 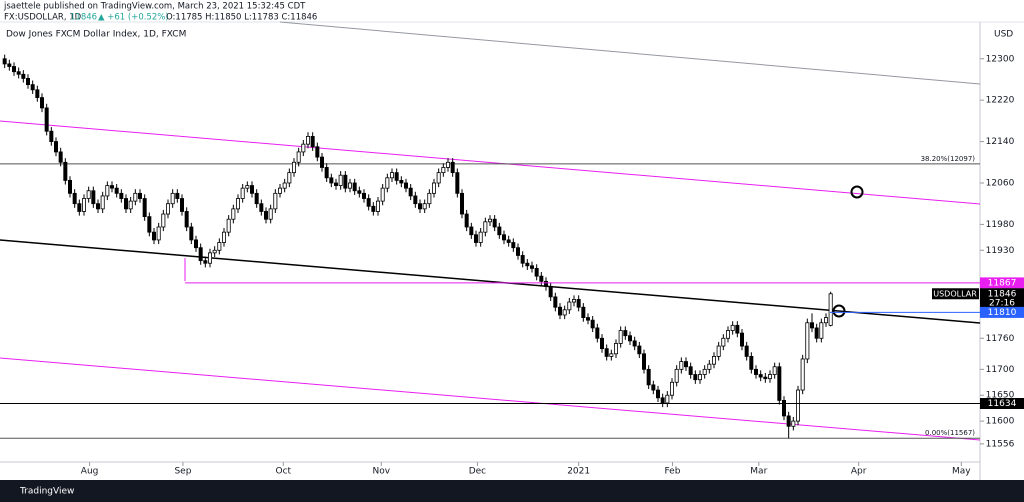 I want to click on symbol-label: USDOLLAR, so click(x=955, y=293).